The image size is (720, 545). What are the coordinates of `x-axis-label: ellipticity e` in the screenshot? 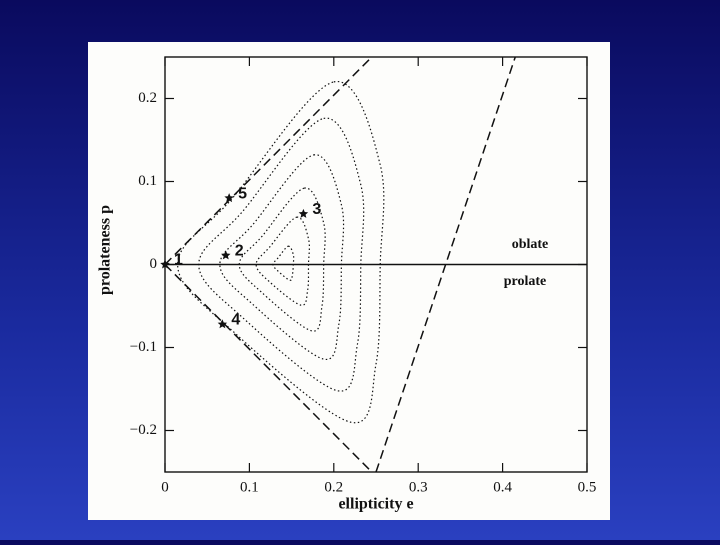 It's located at (375, 504).